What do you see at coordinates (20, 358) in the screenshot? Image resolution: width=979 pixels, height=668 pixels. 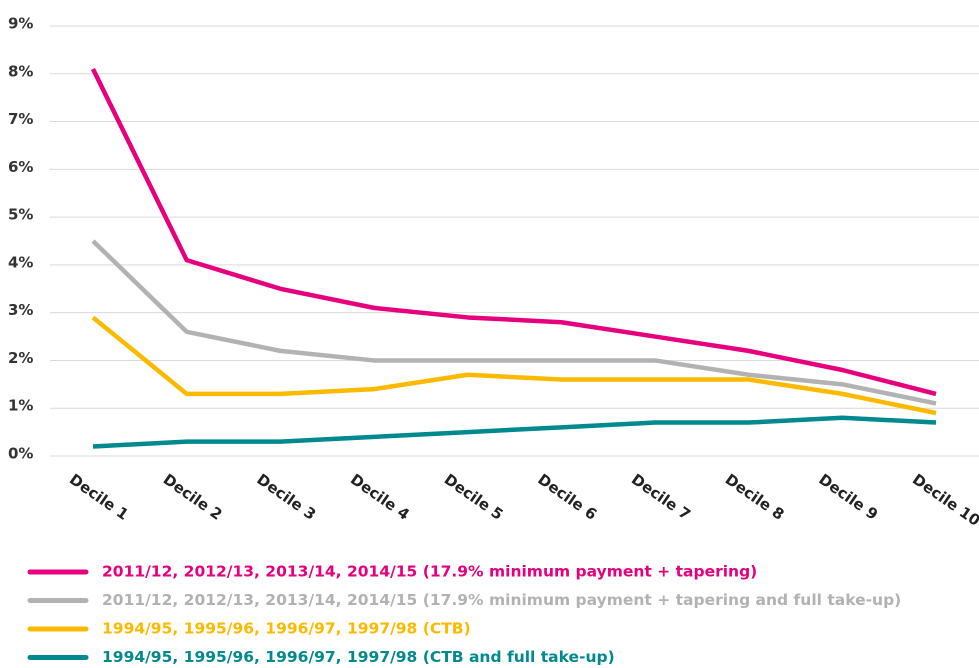 I see `y-tick-label: 2%` at bounding box center [20, 358].